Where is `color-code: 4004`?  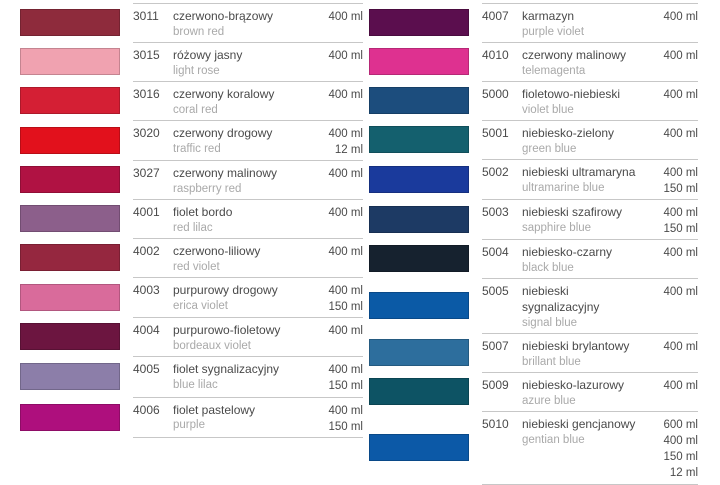 color-code: 4004 is located at coordinates (146, 330).